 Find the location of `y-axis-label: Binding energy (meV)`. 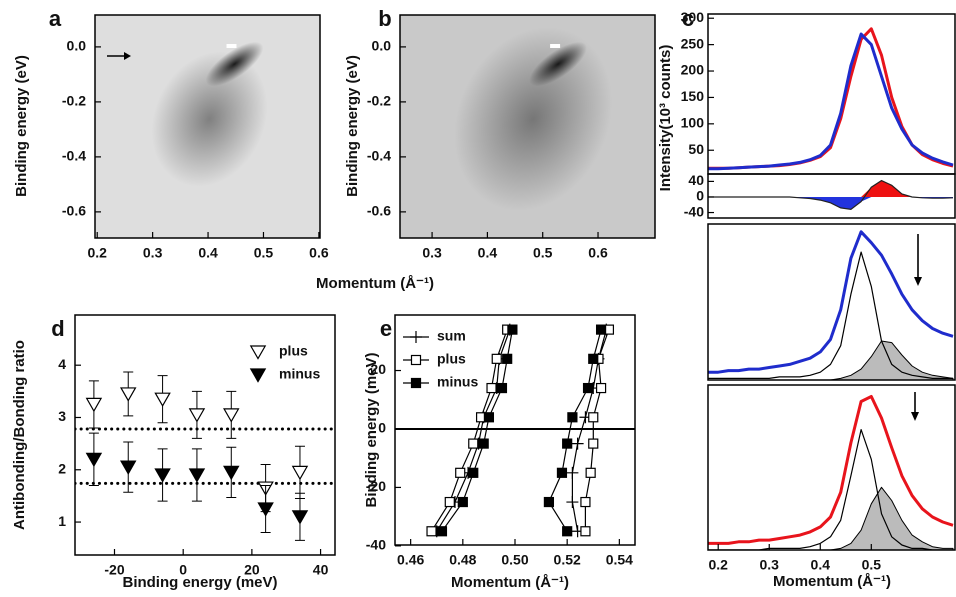

y-axis-label: Binding energy (meV) is located at coordinates (371, 429).